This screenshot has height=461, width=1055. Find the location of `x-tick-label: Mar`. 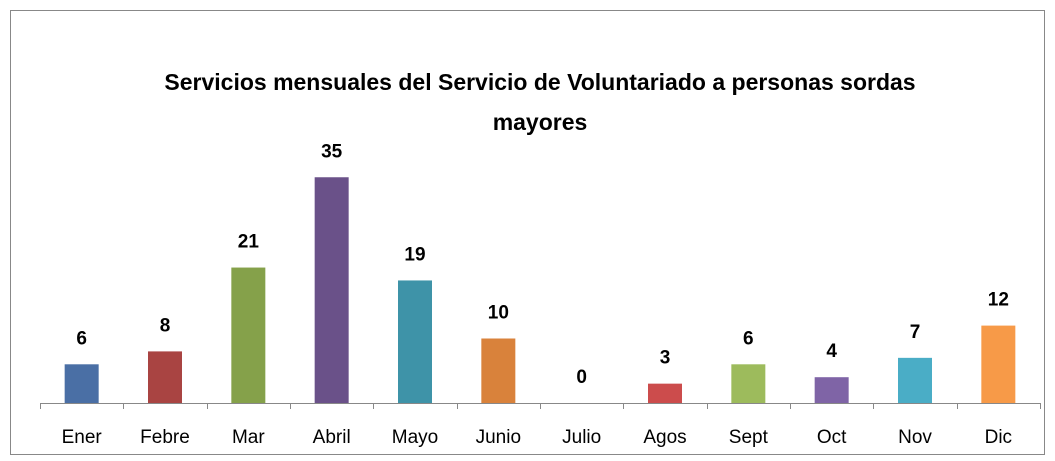

x-tick-label: Mar is located at coordinates (248, 437).